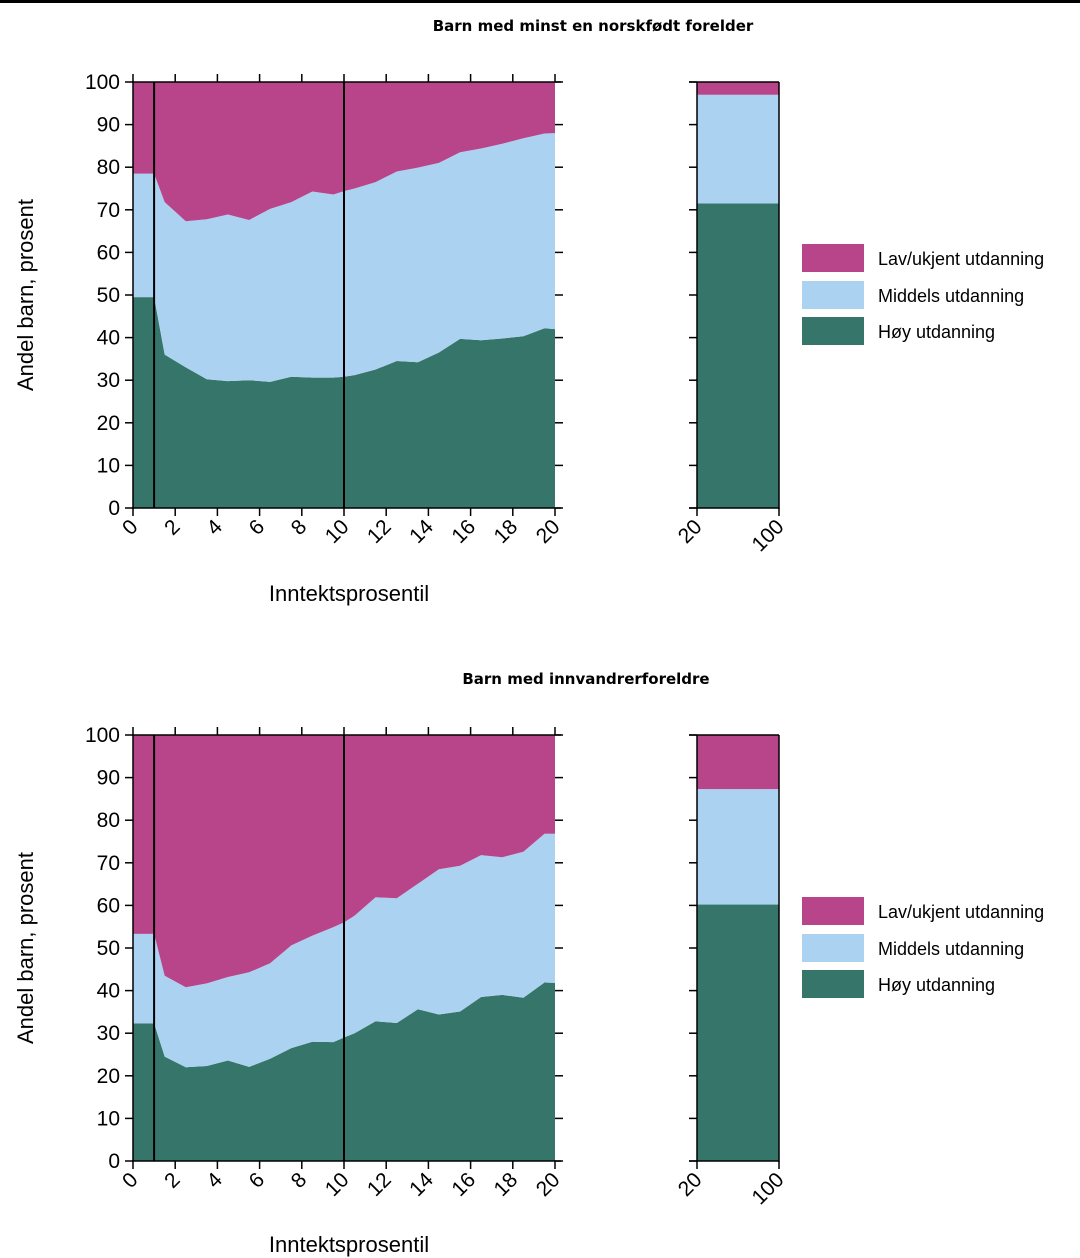 This screenshot has width=1080, height=1258. I want to click on panel-1-bar-x-tick-label: 100, so click(767, 535).